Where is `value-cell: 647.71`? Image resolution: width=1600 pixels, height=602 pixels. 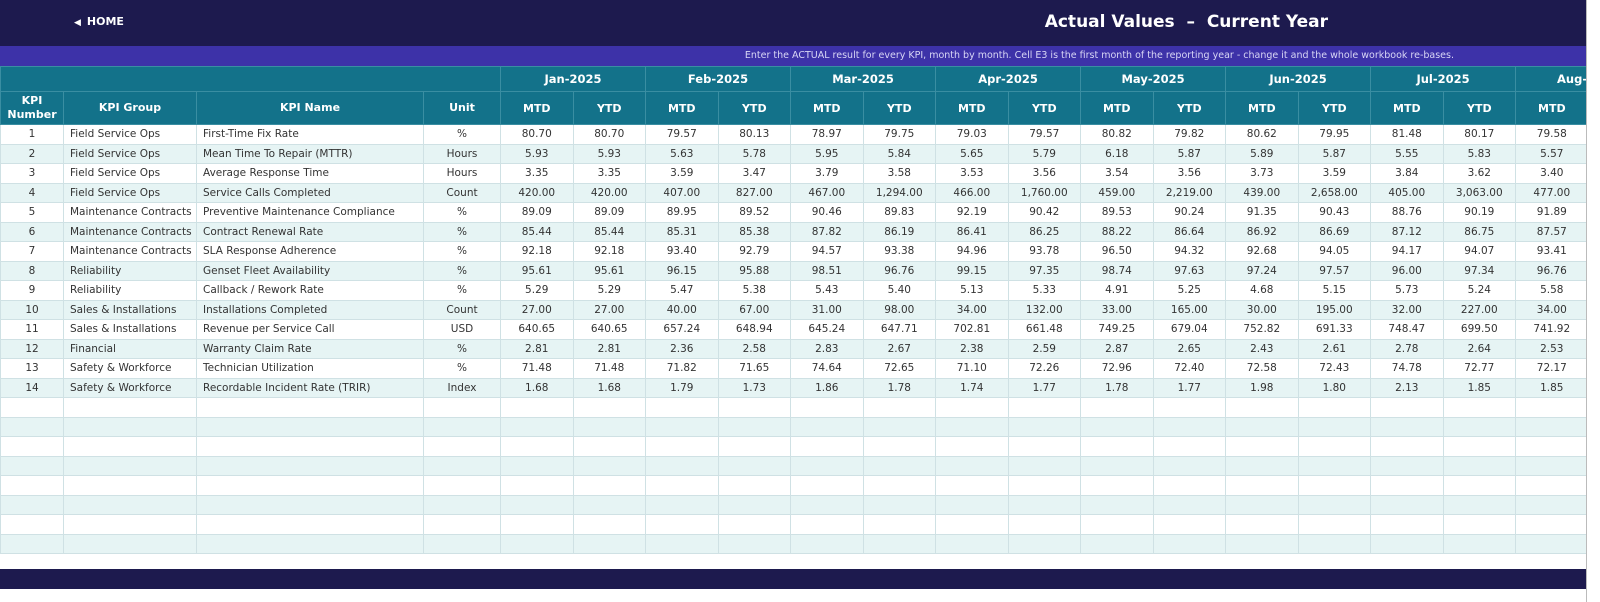
value-cell: 647.71 is located at coordinates (899, 329).